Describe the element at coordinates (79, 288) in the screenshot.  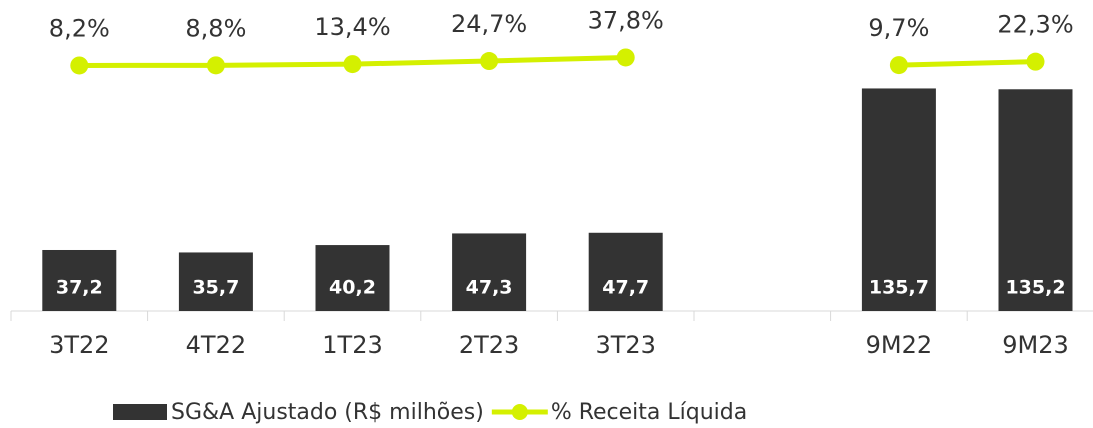
I see `bar-value-label: 37,2` at that location.